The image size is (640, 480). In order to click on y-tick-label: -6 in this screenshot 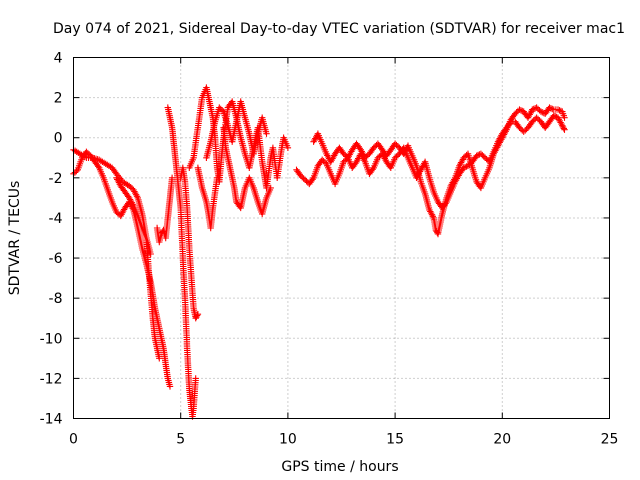, I will do `click(56, 259)`.